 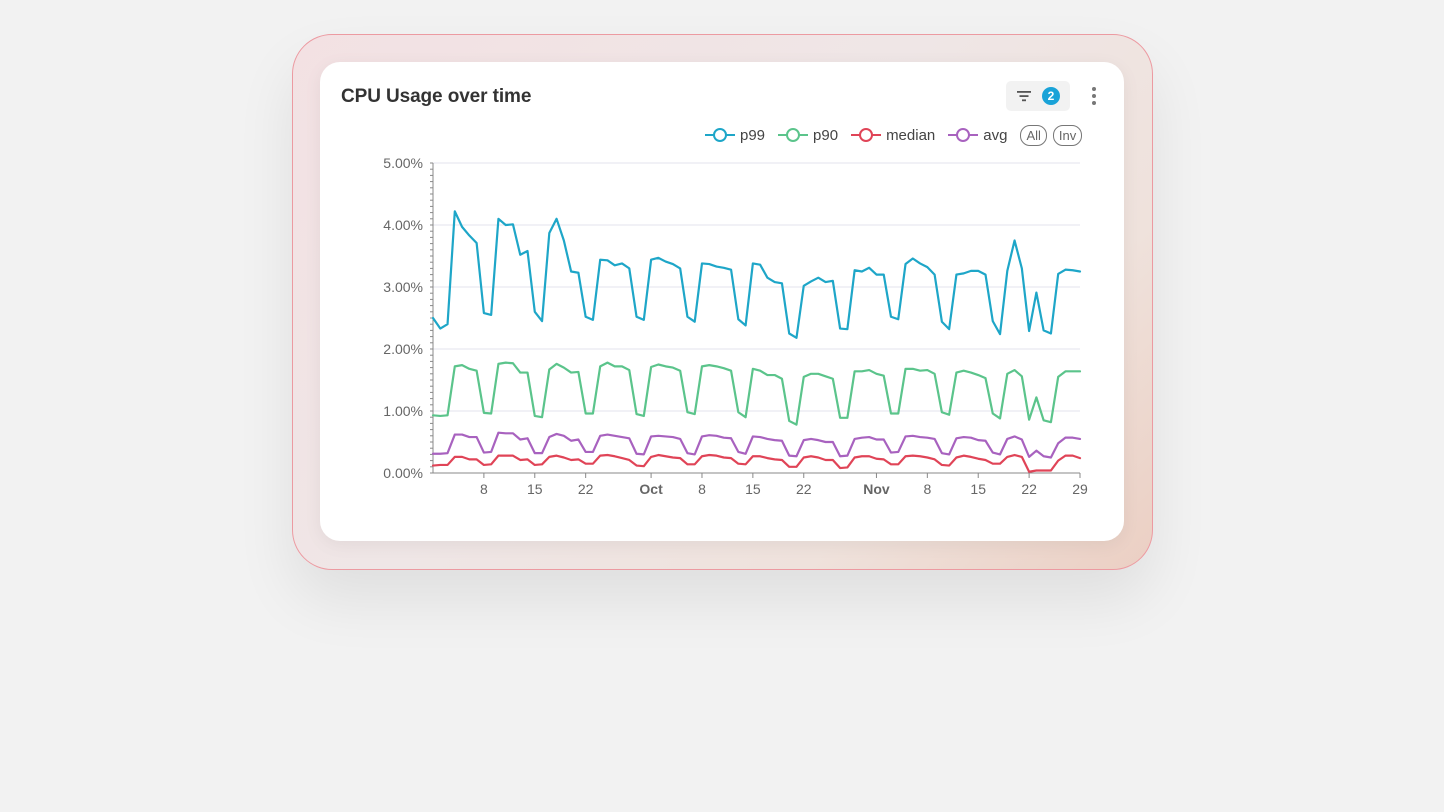 I want to click on more-vert-icon, so click(x=1094, y=89).